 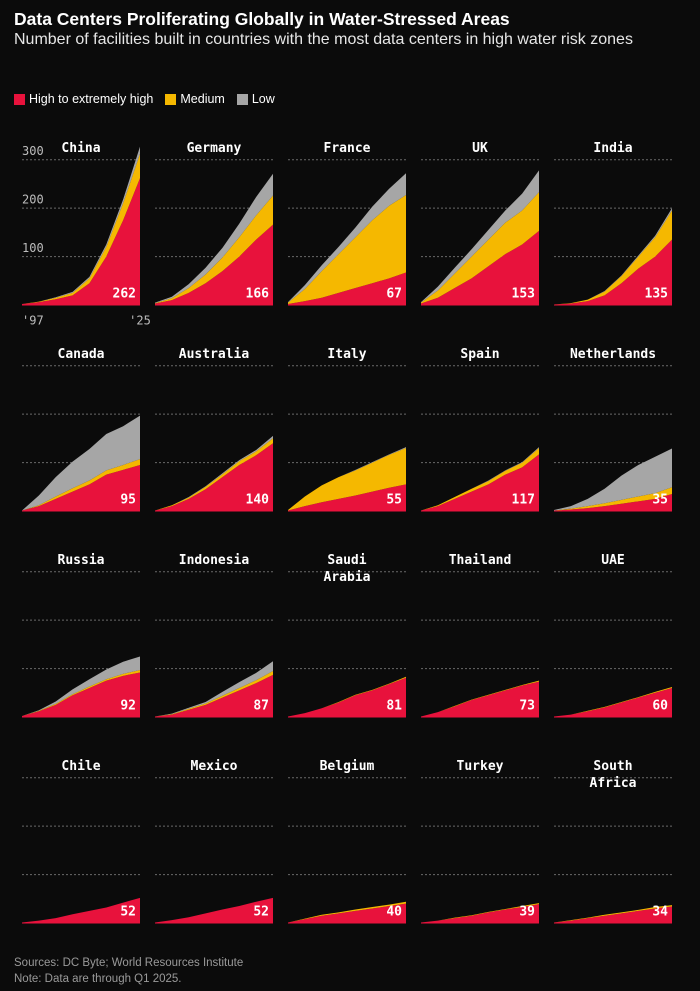 I want to click on value-label: 95, so click(x=128, y=500).